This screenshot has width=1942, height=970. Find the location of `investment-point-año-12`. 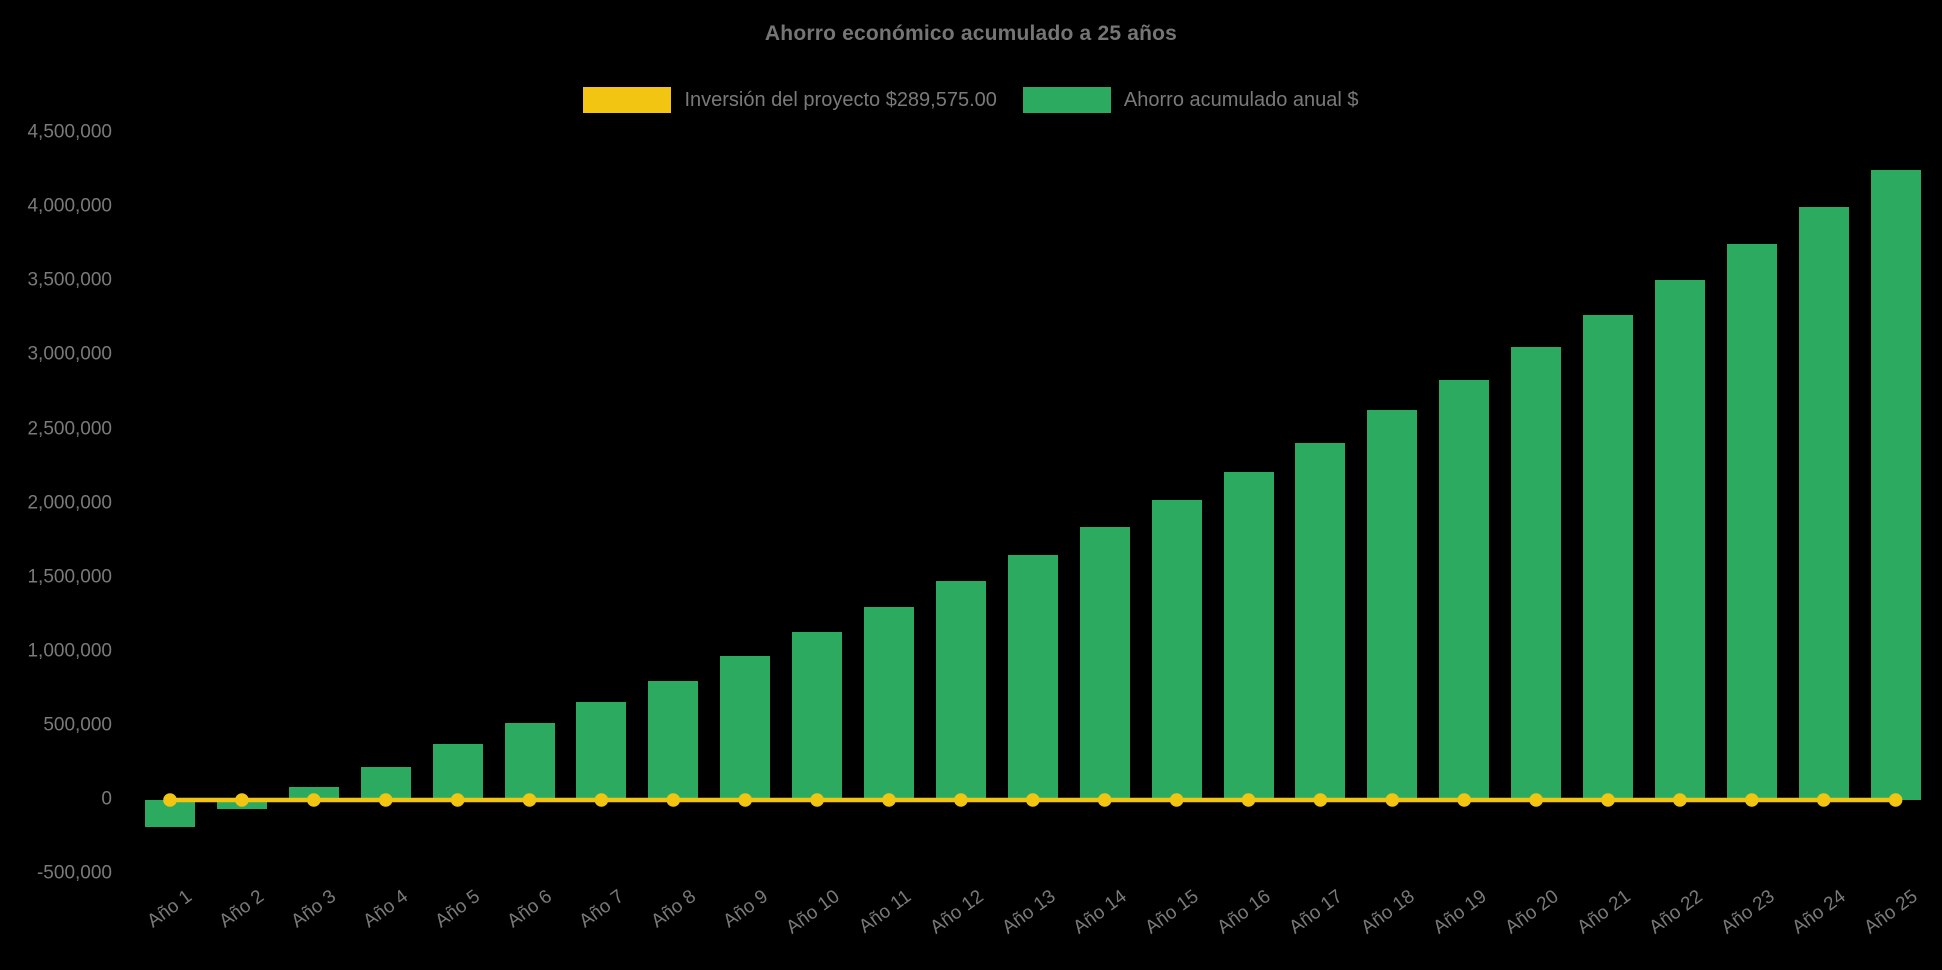

investment-point-año-12 is located at coordinates (961, 800).